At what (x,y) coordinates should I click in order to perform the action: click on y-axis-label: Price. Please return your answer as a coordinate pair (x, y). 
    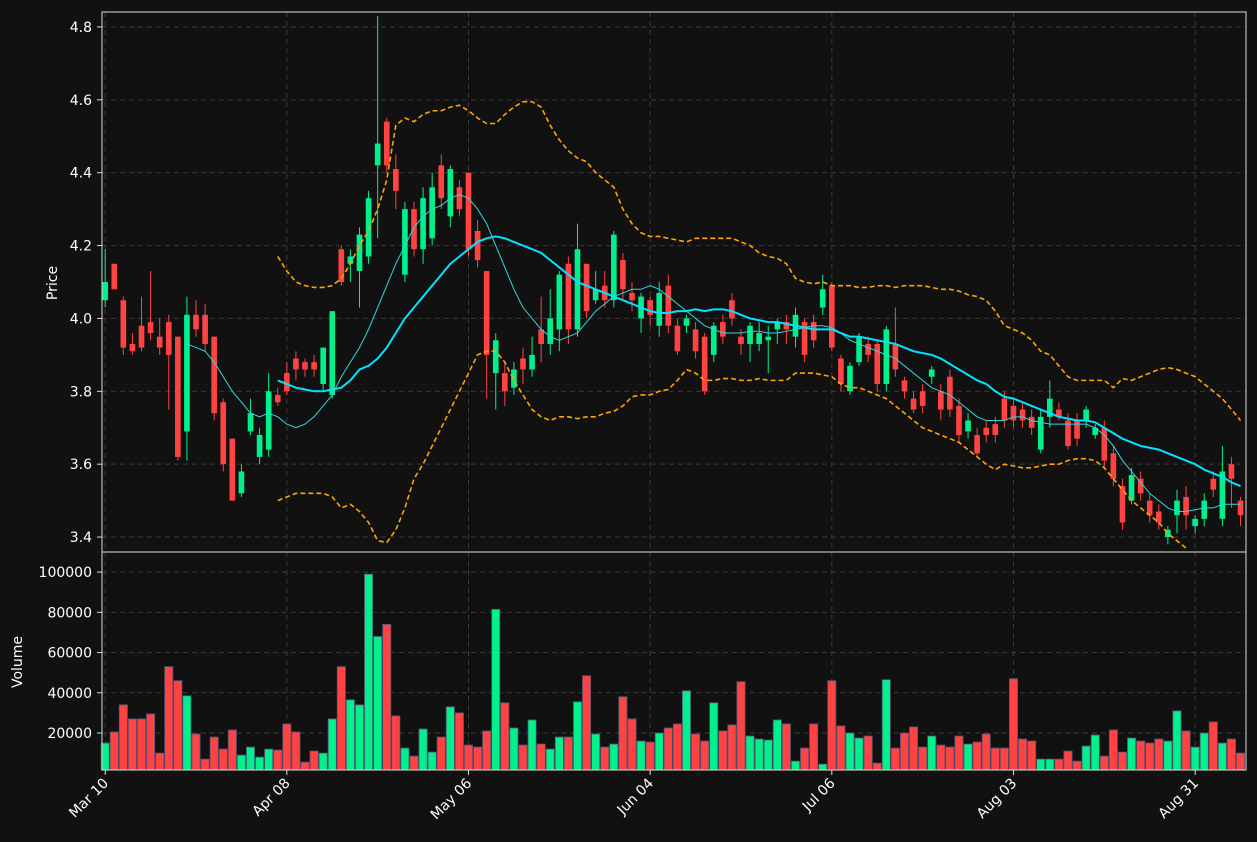
    Looking at the image, I should click on (53, 283).